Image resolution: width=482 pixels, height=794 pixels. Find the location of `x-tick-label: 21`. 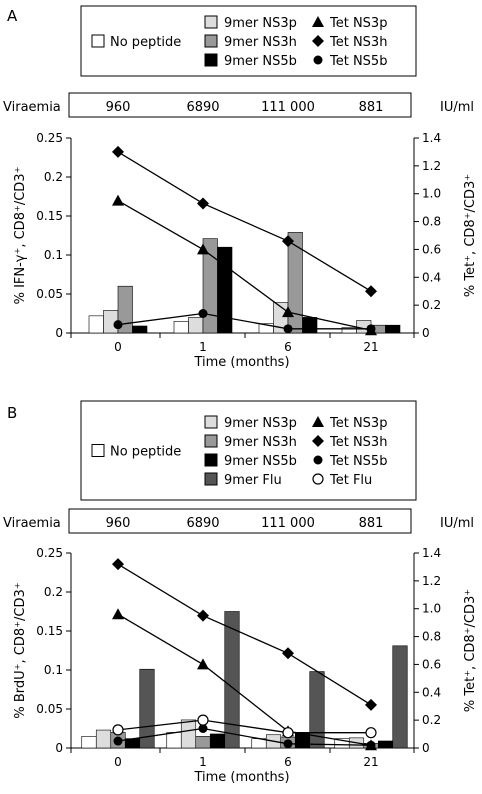

x-tick-label: 21 is located at coordinates (370, 347).